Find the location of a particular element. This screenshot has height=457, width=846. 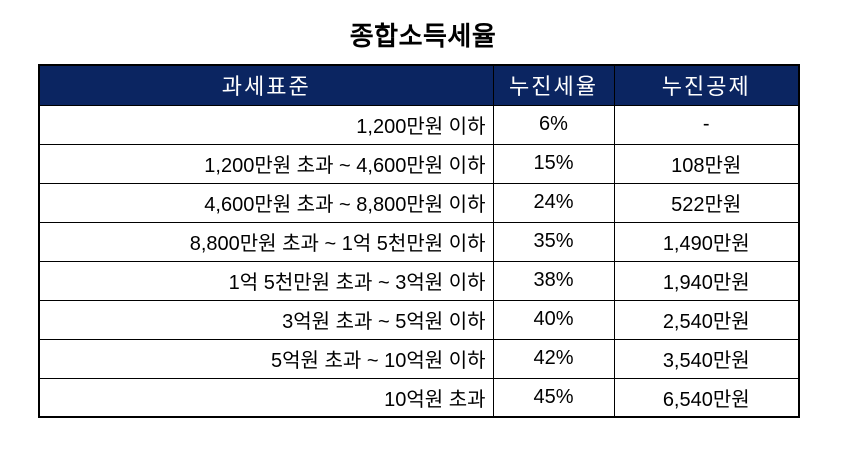

table-cell-deduc: 6,540만원 is located at coordinates (706, 397).